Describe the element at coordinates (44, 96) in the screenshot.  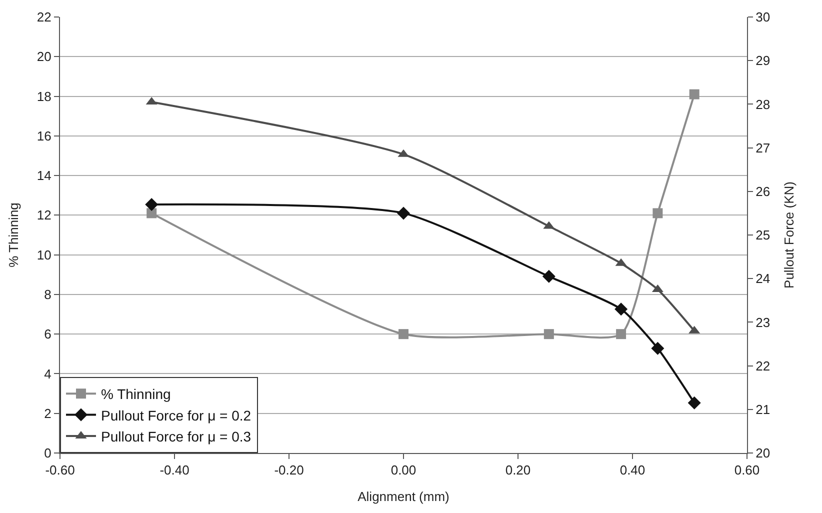
I see `y-tick-label: 18` at that location.